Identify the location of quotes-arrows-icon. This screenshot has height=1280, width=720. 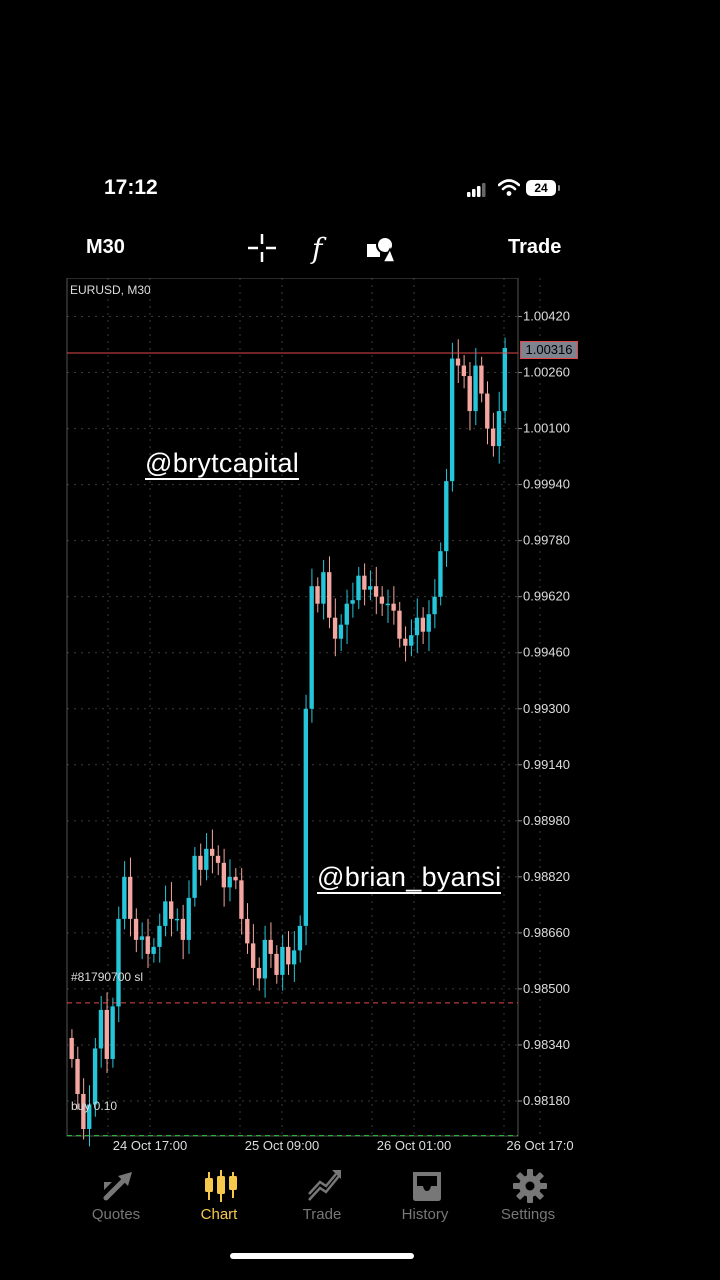
(117, 1186).